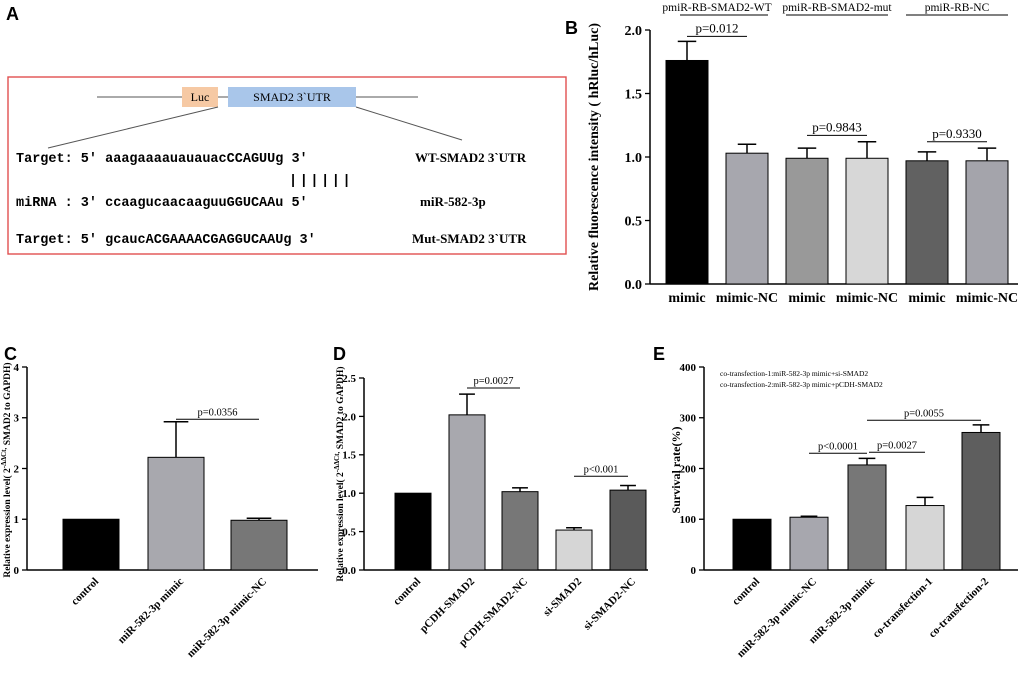 This screenshot has width=1024, height=682. Describe the element at coordinates (17, 469) in the screenshot. I see `y-tick-label: 2` at that location.